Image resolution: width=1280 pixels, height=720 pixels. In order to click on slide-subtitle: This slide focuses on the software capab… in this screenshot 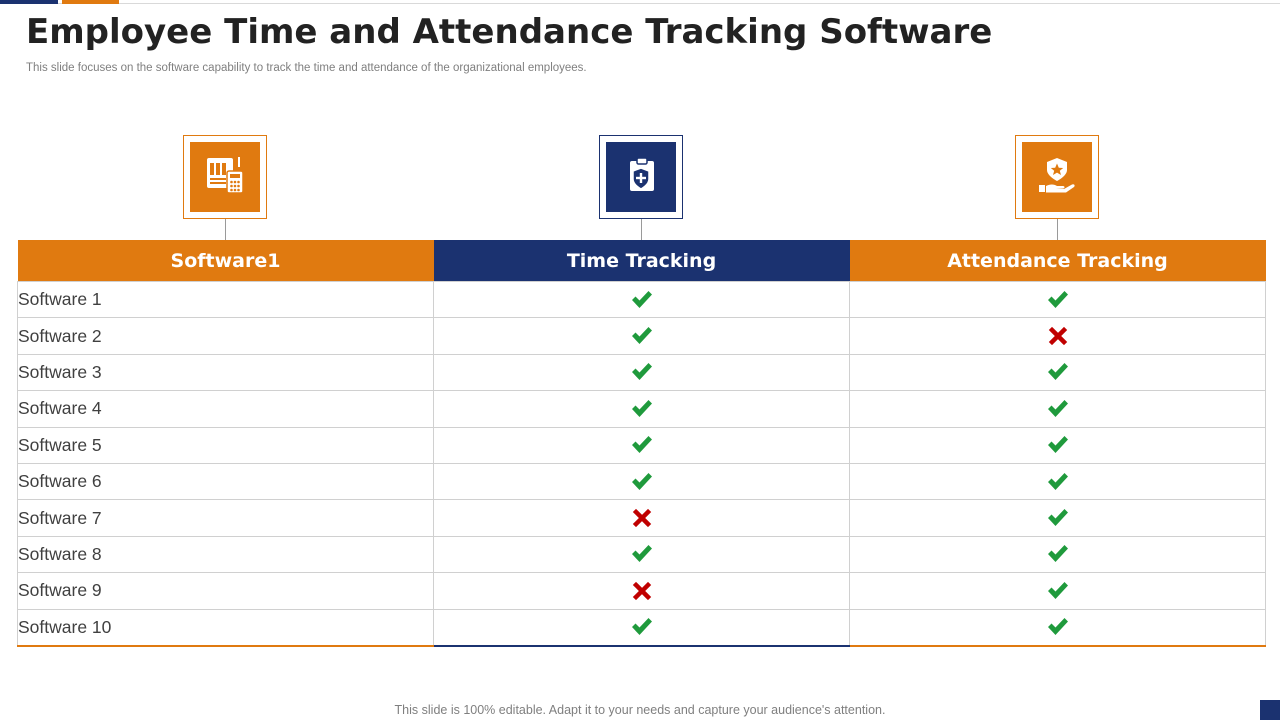, I will do `click(306, 68)`.